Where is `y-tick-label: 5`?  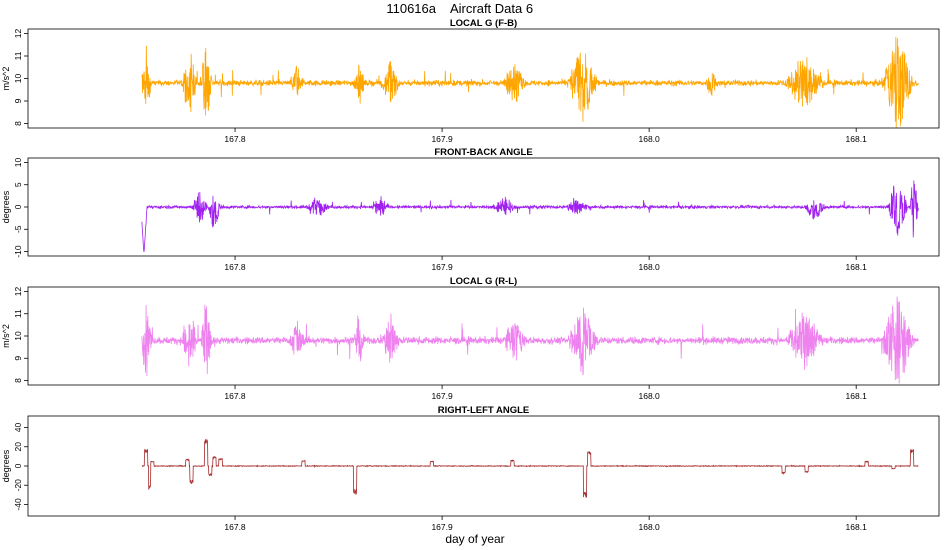 y-tick-label: 5 is located at coordinates (18, 184).